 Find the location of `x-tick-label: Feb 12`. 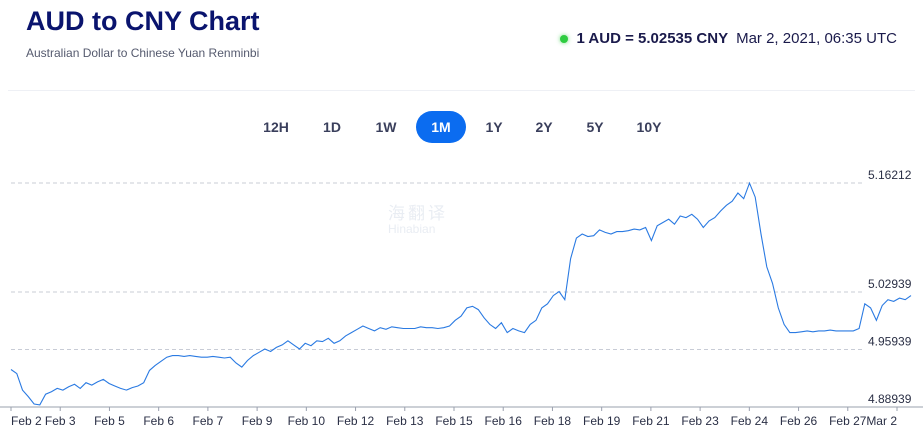

x-tick-label: Feb 12 is located at coordinates (356, 421).